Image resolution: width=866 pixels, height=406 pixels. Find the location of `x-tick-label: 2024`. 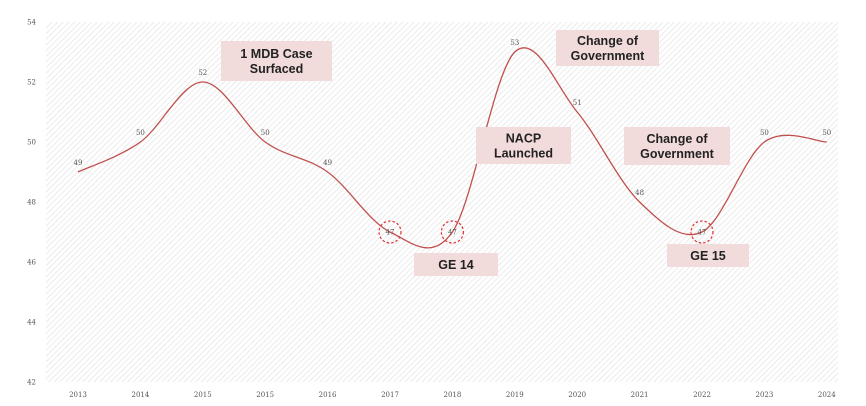

x-tick-label: 2024 is located at coordinates (827, 395).